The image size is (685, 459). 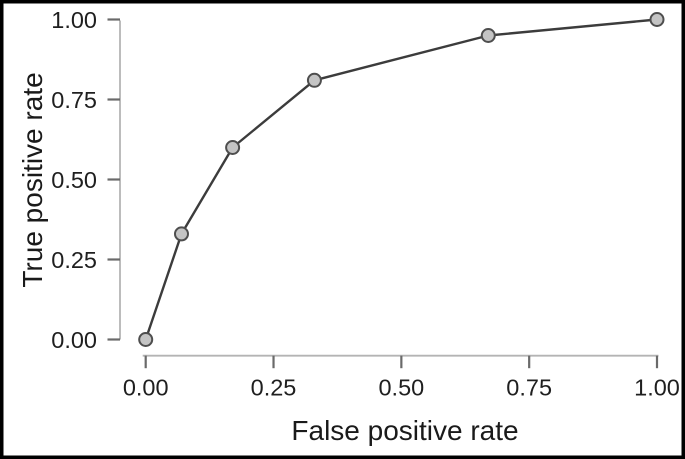 What do you see at coordinates (405, 430) in the screenshot?
I see `x-axis-title: False positive rate` at bounding box center [405, 430].